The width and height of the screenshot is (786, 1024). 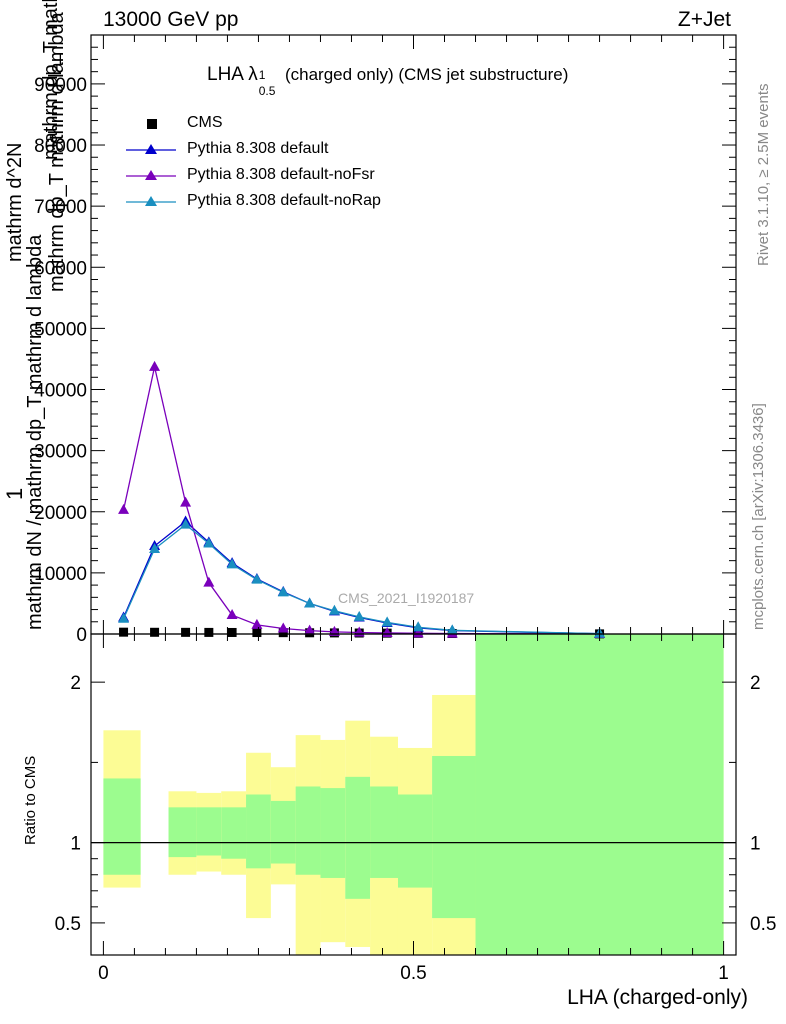 What do you see at coordinates (35, 432) in the screenshot?
I see `y-label-line2: mathrm dN / mathrm dp_T mathrm d lambda` at bounding box center [35, 432].